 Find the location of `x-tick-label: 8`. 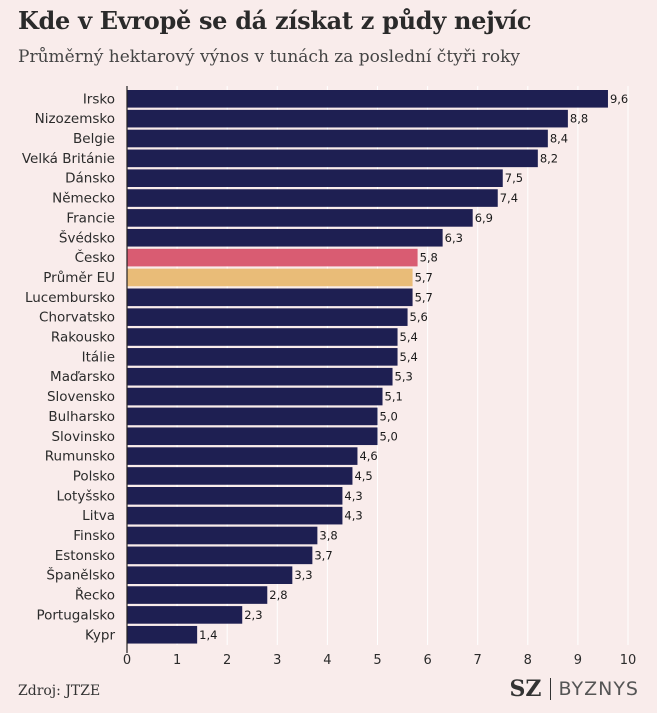

x-tick-label: 8 is located at coordinates (528, 660).